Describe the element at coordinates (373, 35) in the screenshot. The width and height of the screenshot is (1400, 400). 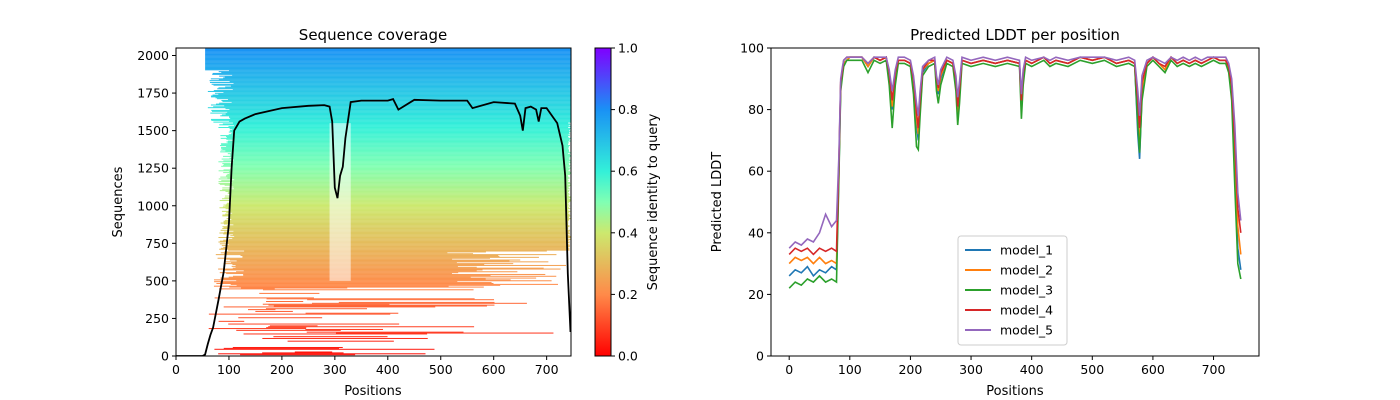
I see `coverage-title: Sequence coverage` at that location.